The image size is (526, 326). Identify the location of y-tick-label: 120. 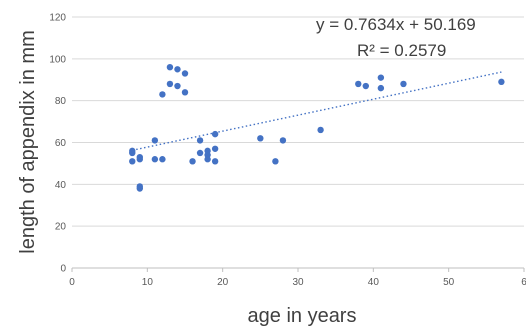
(57, 18).